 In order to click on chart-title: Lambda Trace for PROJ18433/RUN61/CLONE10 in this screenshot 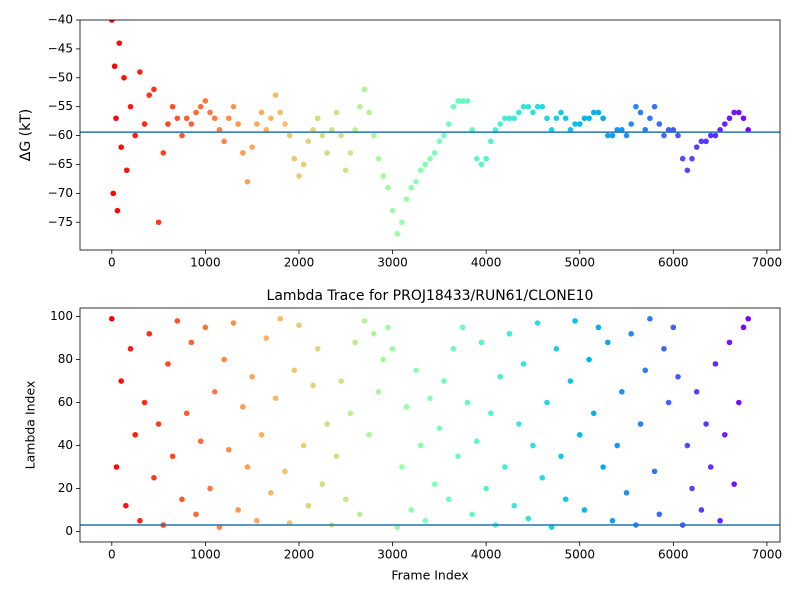, I will do `click(430, 296)`.